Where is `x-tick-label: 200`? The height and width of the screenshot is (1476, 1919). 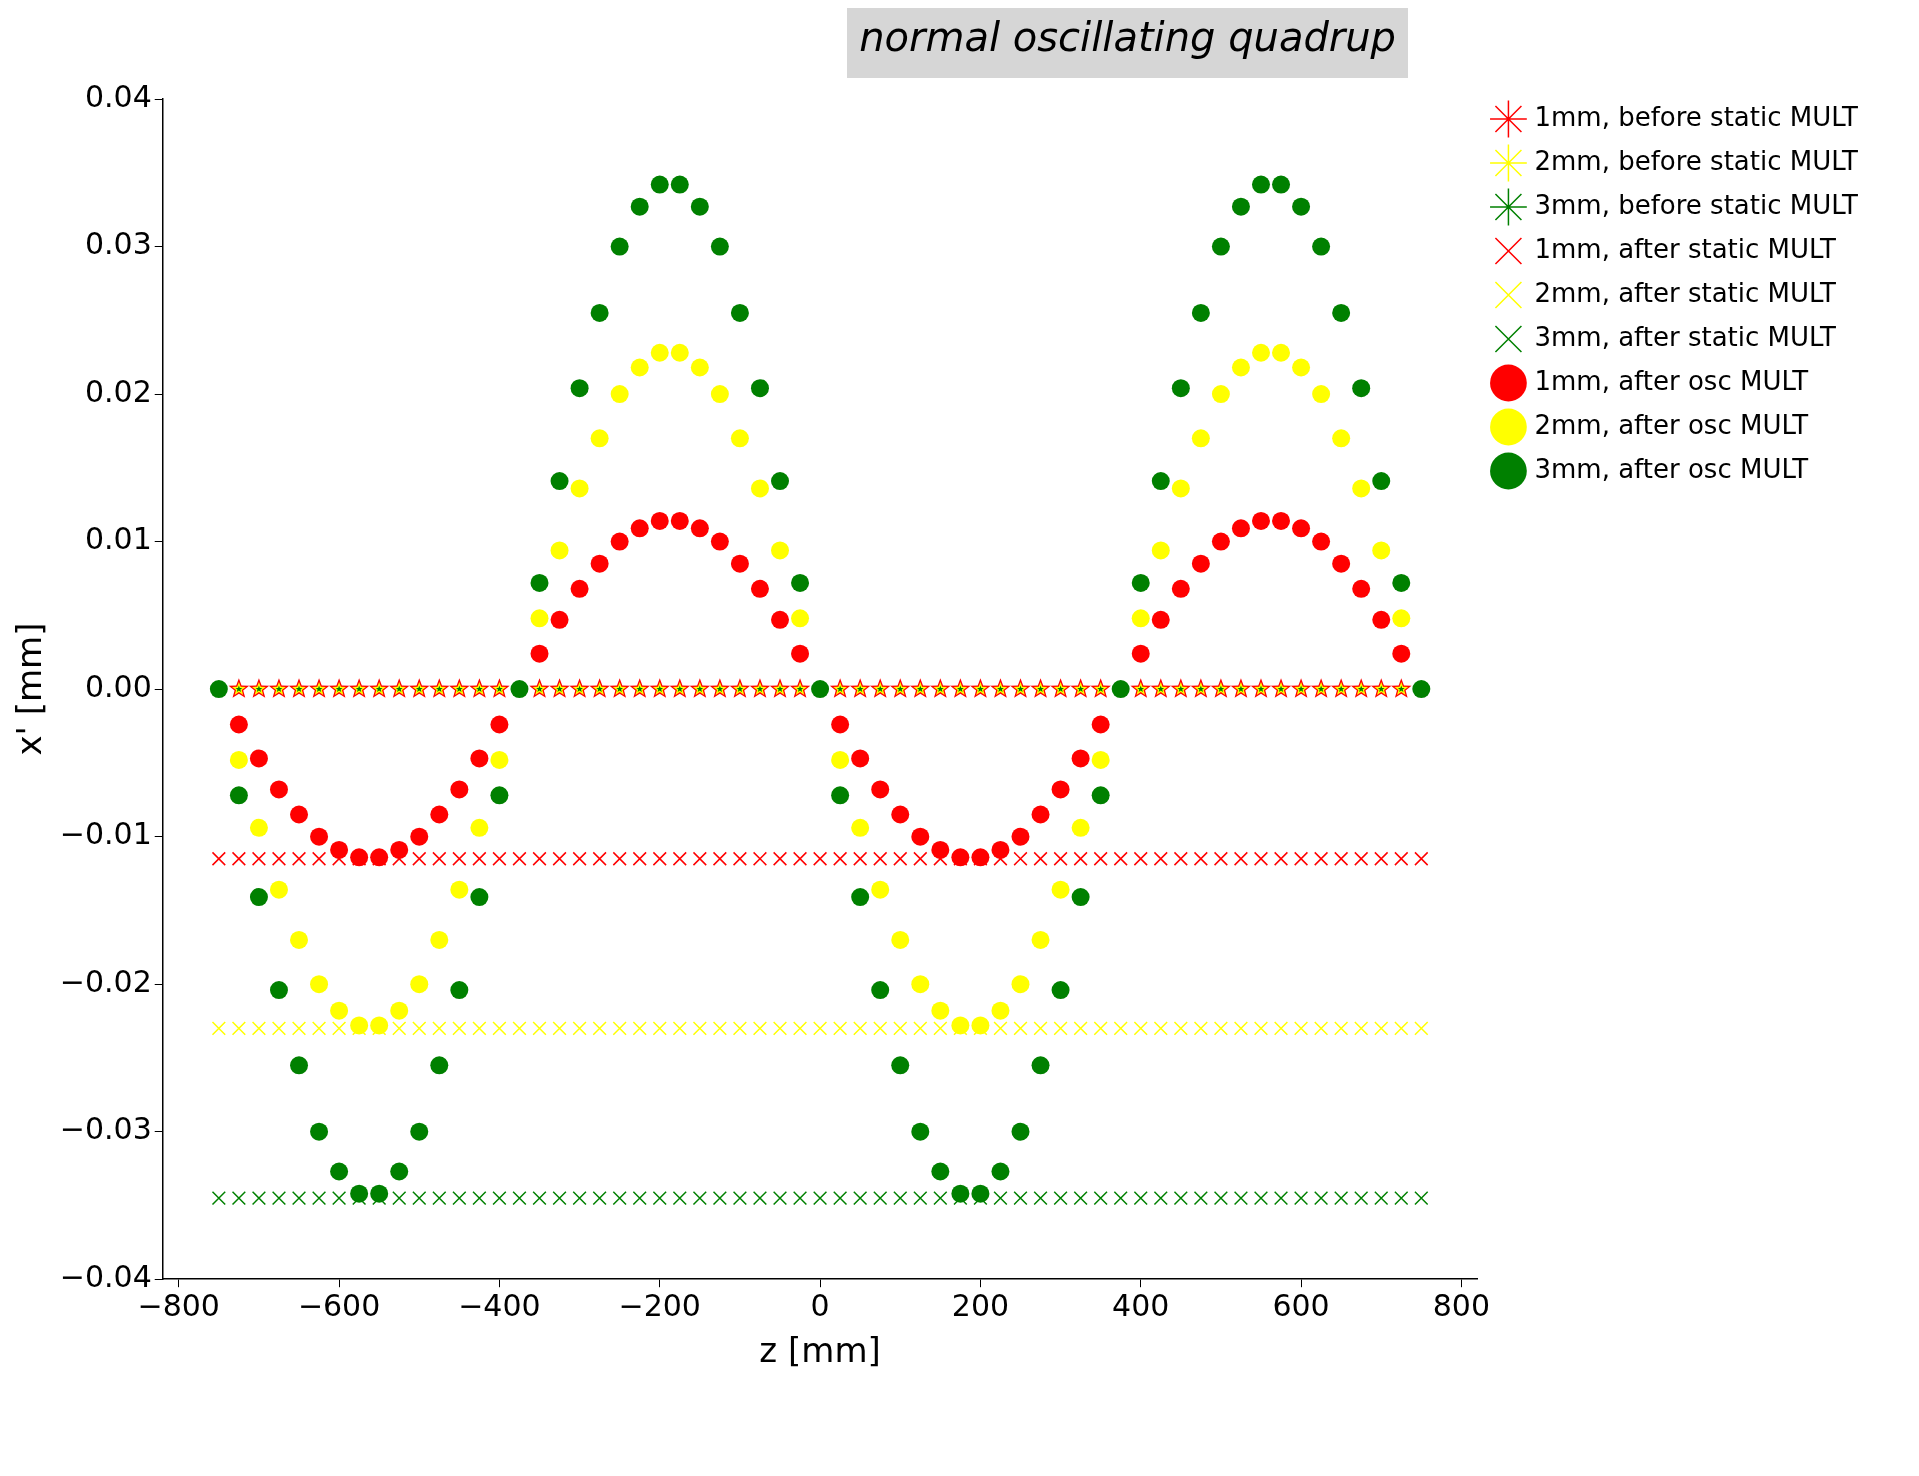
x-tick-label: 200 is located at coordinates (980, 1305).